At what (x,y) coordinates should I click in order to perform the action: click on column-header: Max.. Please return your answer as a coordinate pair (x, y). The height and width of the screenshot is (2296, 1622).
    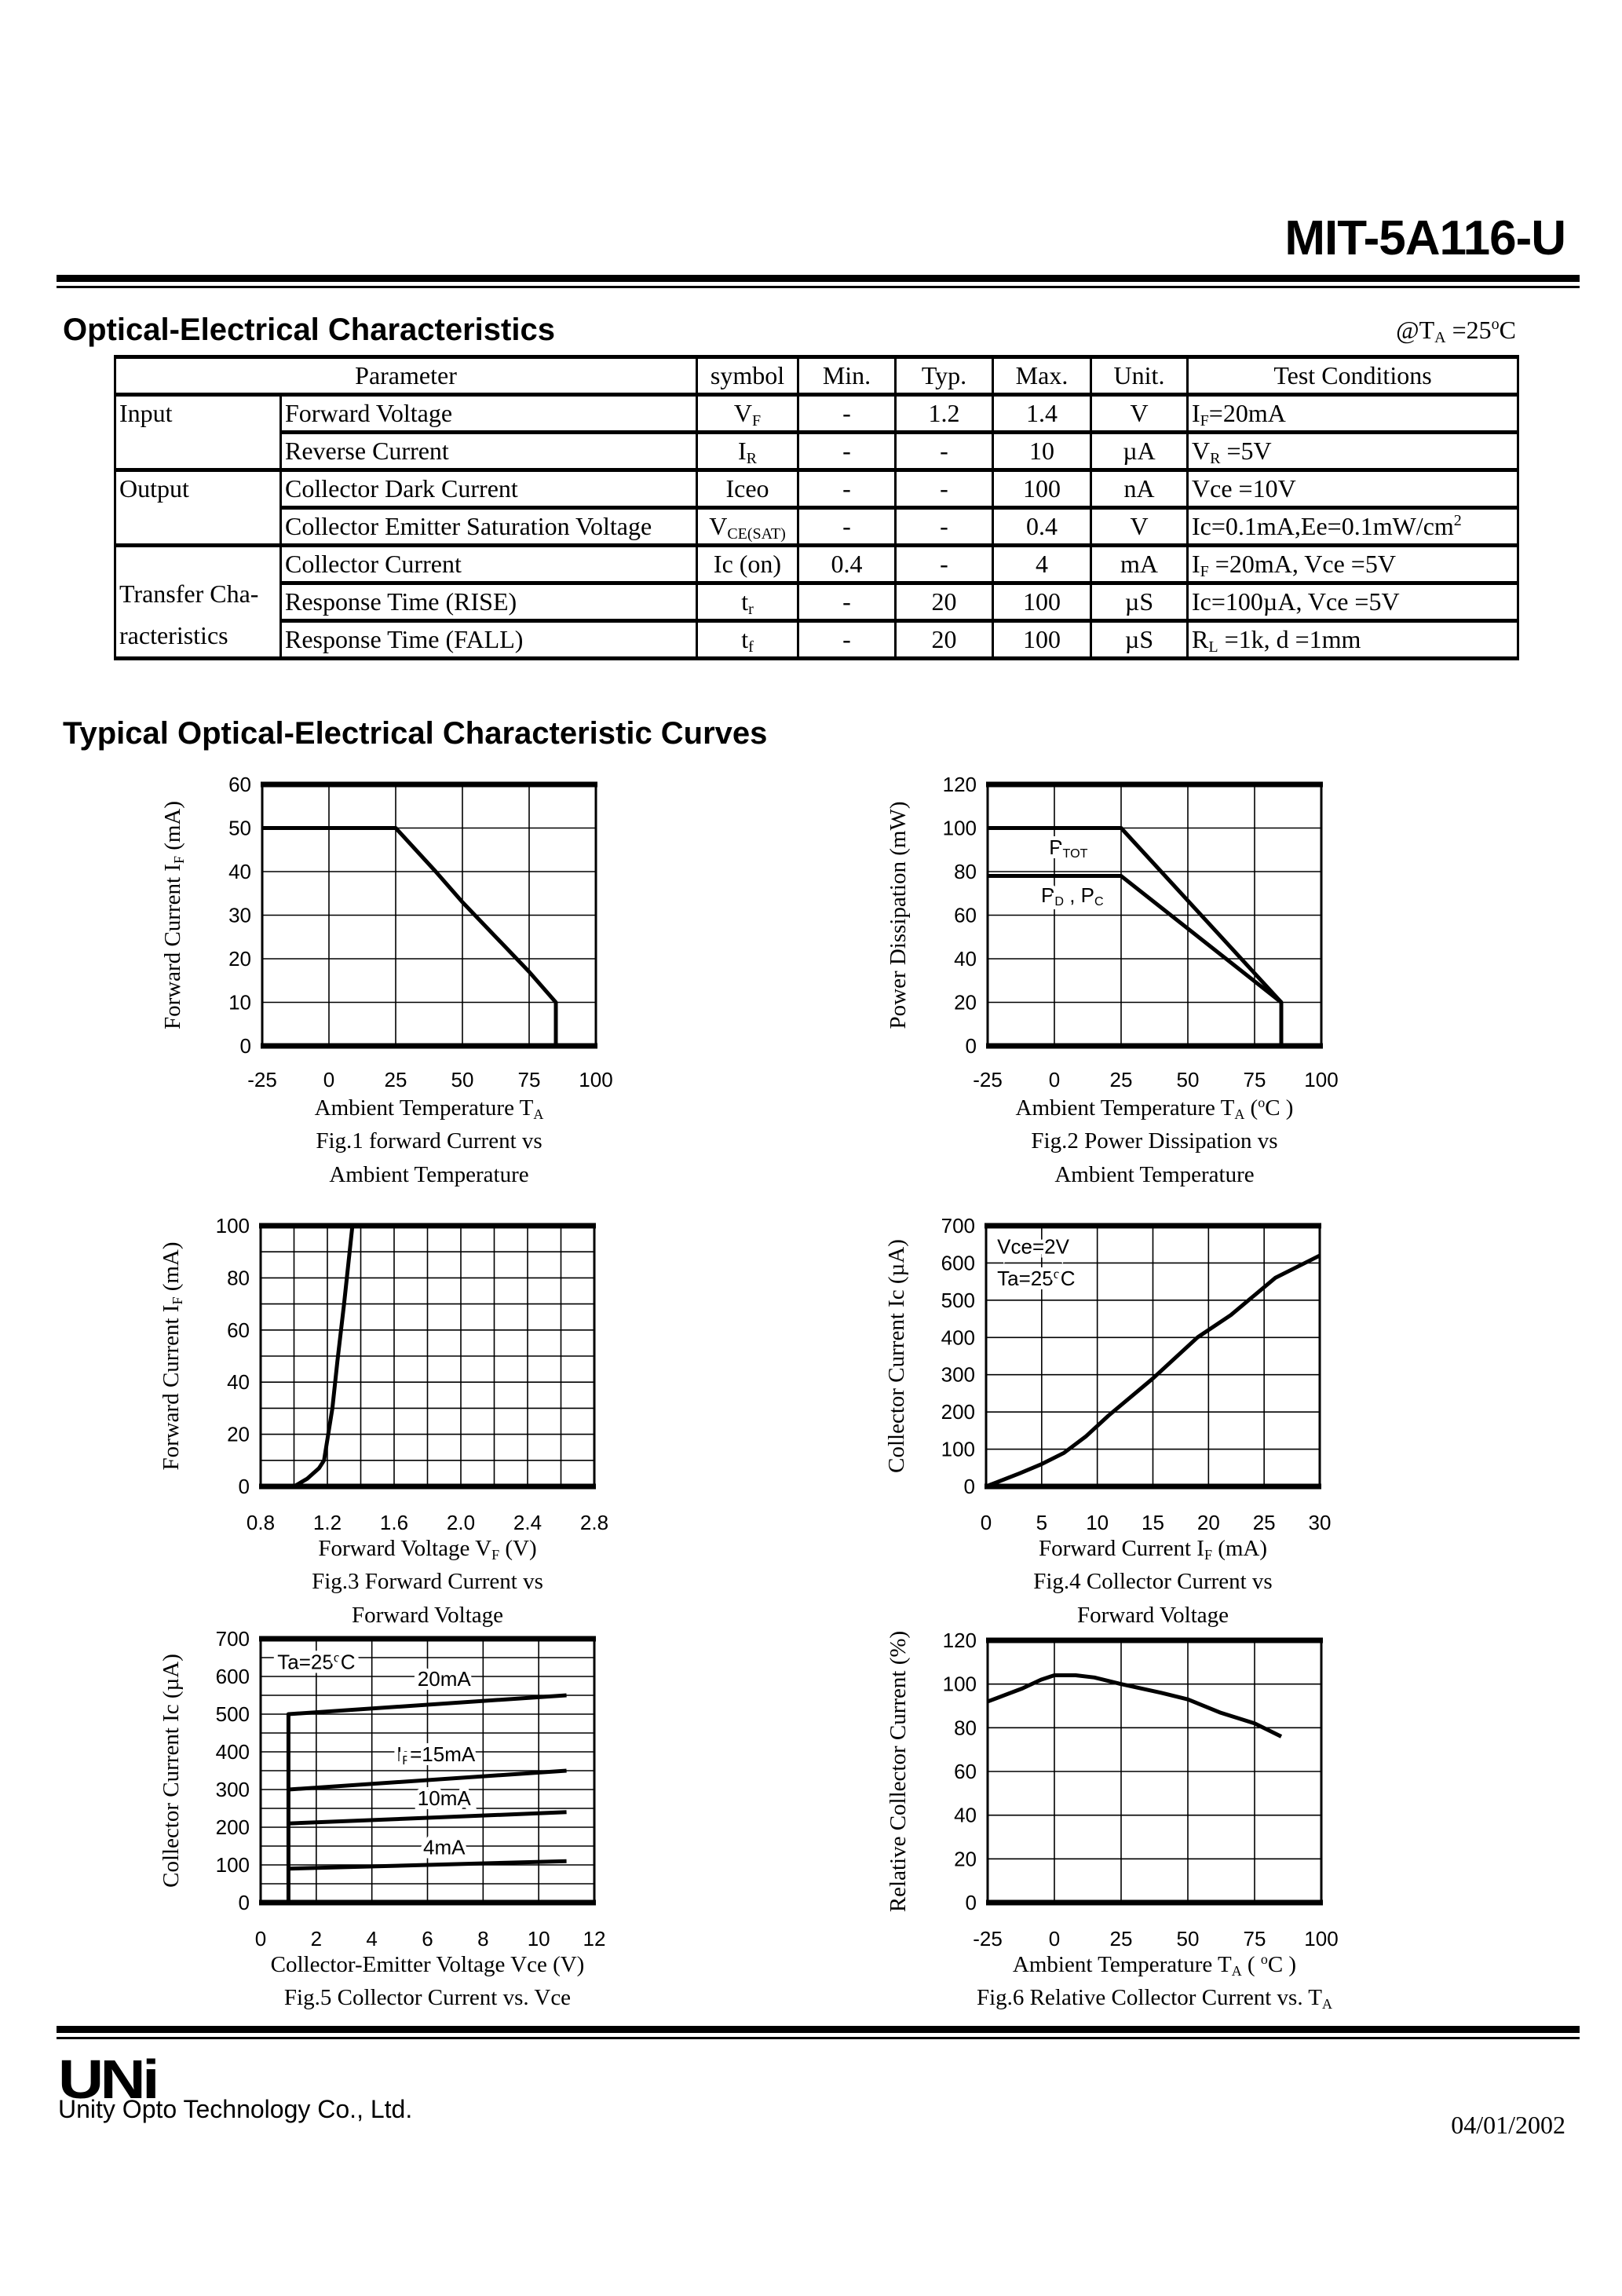
    Looking at the image, I should click on (1042, 376).